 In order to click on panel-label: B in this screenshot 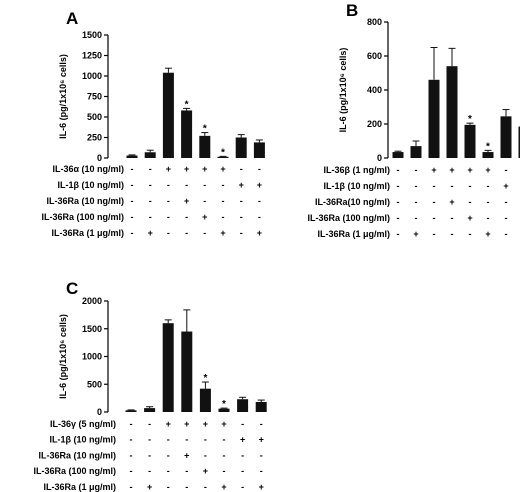, I will do `click(352, 10)`.